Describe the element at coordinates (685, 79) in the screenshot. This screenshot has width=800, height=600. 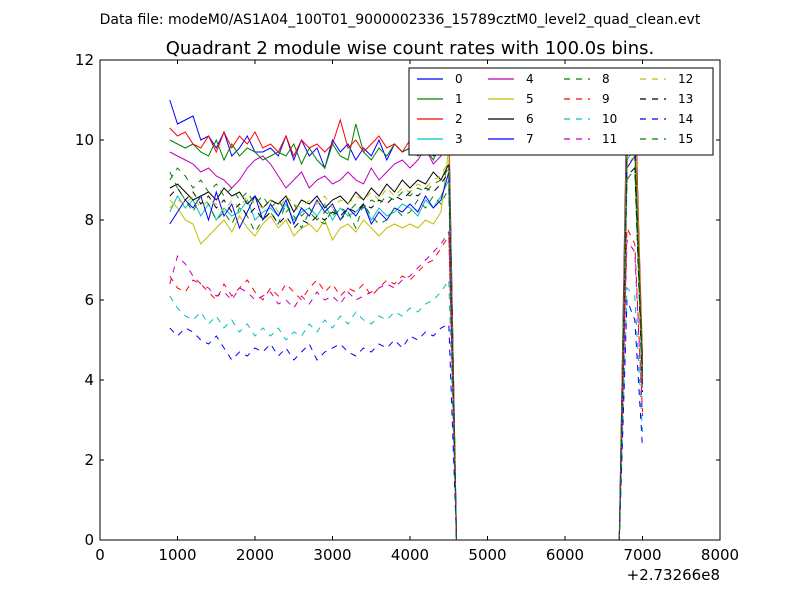
I see `legend-label-12: 12` at that location.